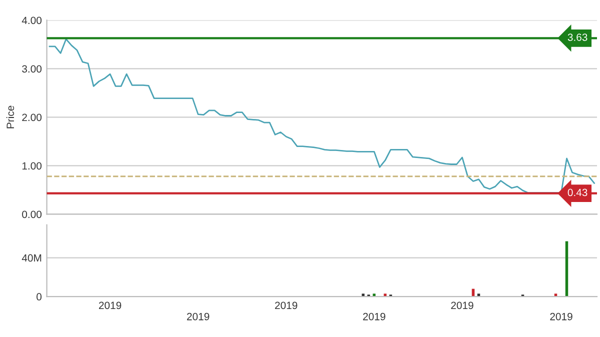 The width and height of the screenshot is (600, 337). I want to click on ref-line-label: 0.43, so click(578, 192).